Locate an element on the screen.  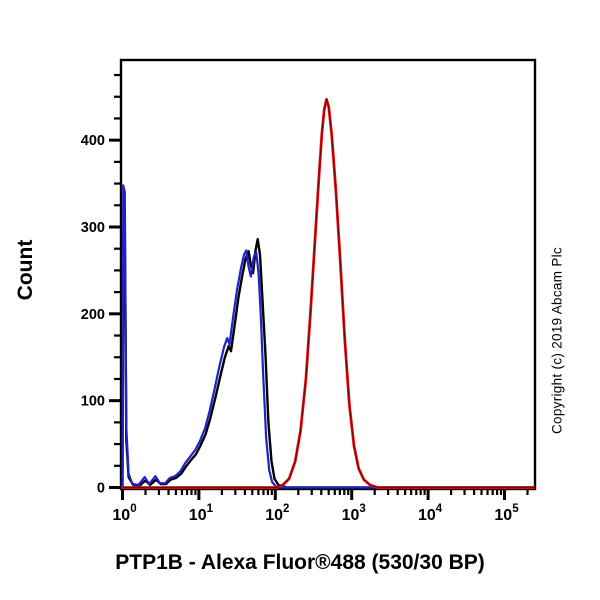
y-axis-tick-labels: 0 100 200 300 400 is located at coordinates (93, 314).